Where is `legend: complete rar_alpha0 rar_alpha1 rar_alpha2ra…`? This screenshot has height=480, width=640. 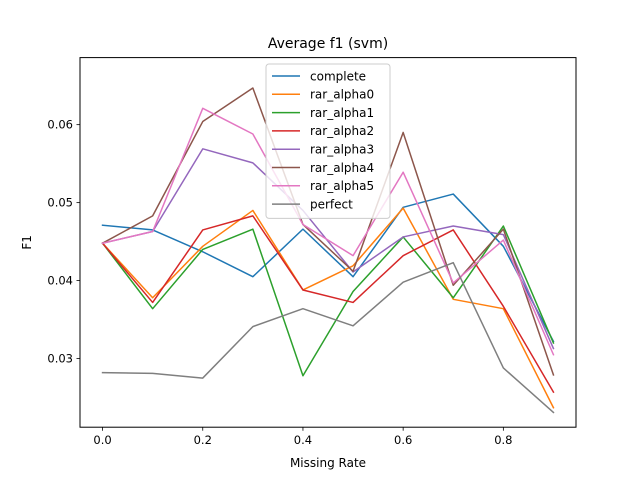
legend: complete rar_alpha0 rar_alpha1 rar_alpha2ra… is located at coordinates (328, 141).